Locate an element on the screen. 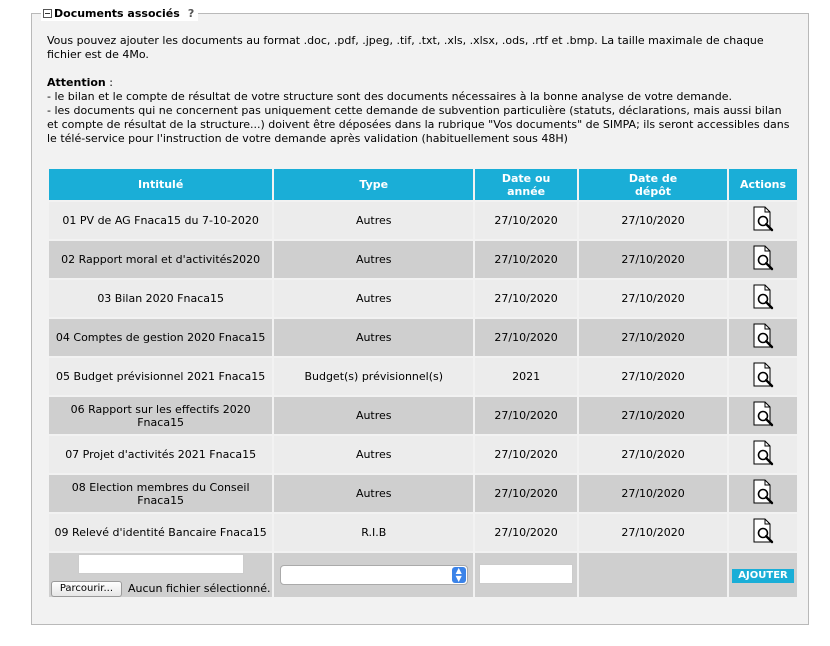 This screenshot has height=646, width=830. cell-type: R.I.B is located at coordinates (374, 532).